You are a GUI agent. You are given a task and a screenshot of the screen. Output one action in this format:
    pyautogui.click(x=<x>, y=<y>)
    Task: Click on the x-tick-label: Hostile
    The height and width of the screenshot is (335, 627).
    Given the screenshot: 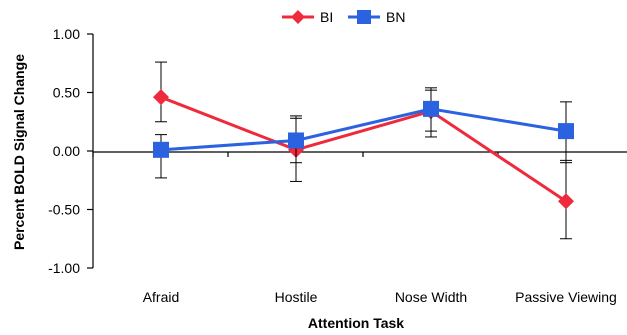 What is the action you would take?
    pyautogui.click(x=296, y=297)
    